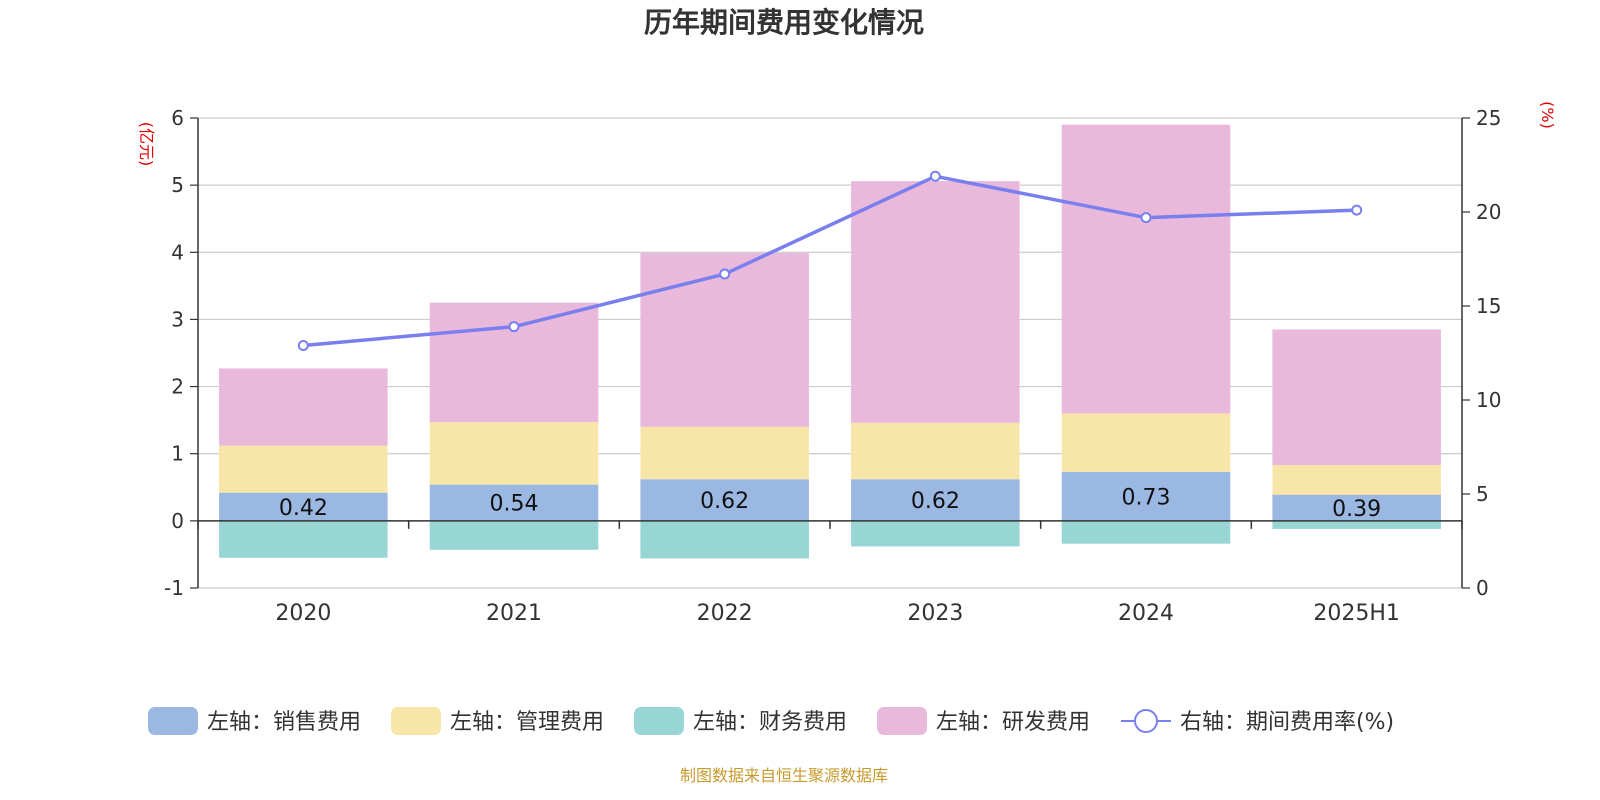 Image resolution: width=1600 pixels, height=800 pixels. Describe the element at coordinates (177, 185) in the screenshot. I see `left-tick-label: 5` at that location.